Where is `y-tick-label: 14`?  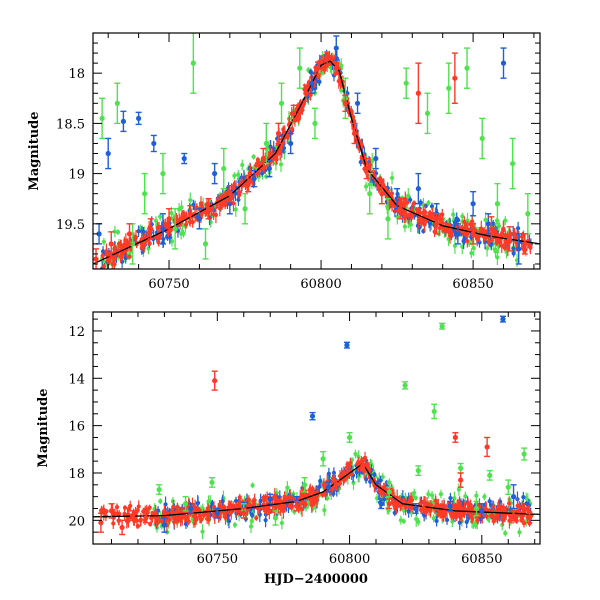 y-tick-label: 14 is located at coordinates (76, 379).